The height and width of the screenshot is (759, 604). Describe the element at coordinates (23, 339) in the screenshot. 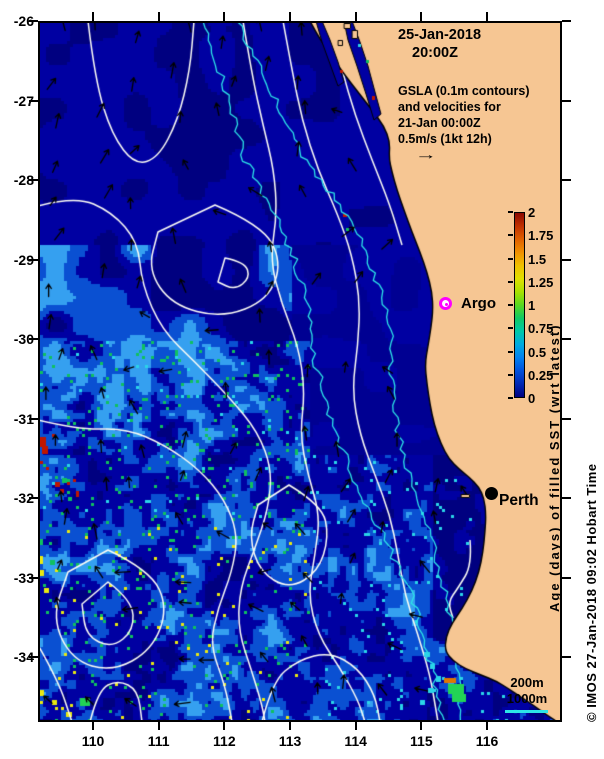

I see `lat-tick-label: -30` at that location.